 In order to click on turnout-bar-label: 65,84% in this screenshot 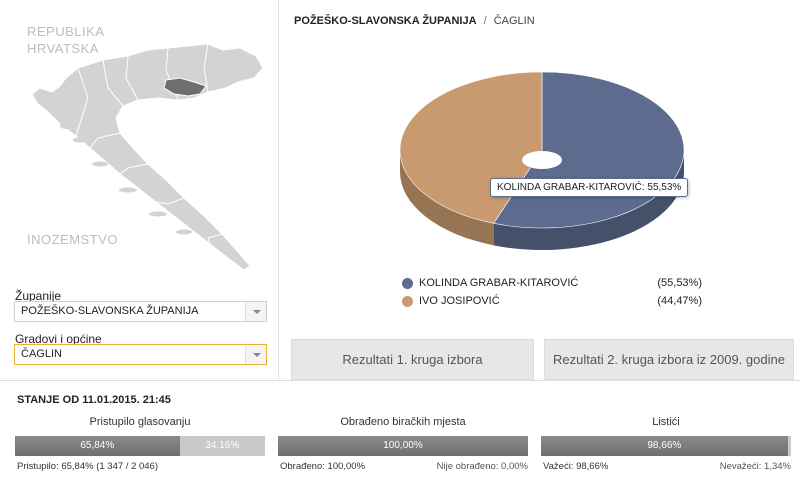, I will do `click(97, 445)`.